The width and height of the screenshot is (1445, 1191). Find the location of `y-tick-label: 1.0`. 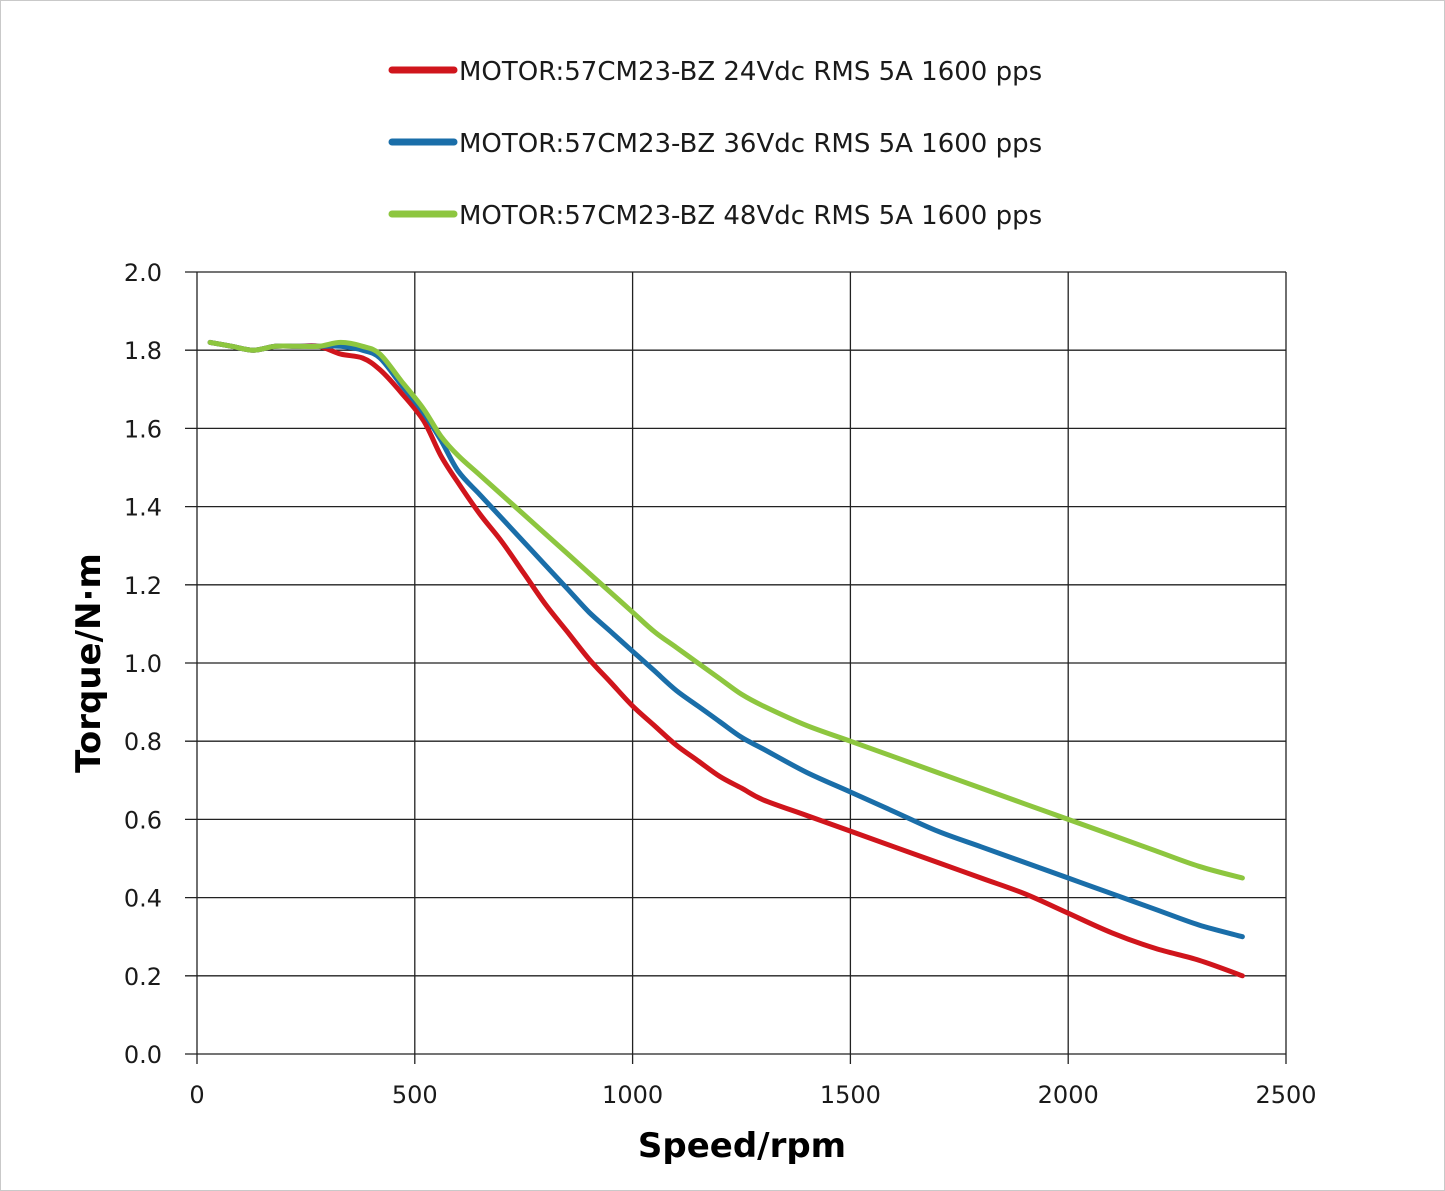

y-tick-label: 1.0 is located at coordinates (143, 664).